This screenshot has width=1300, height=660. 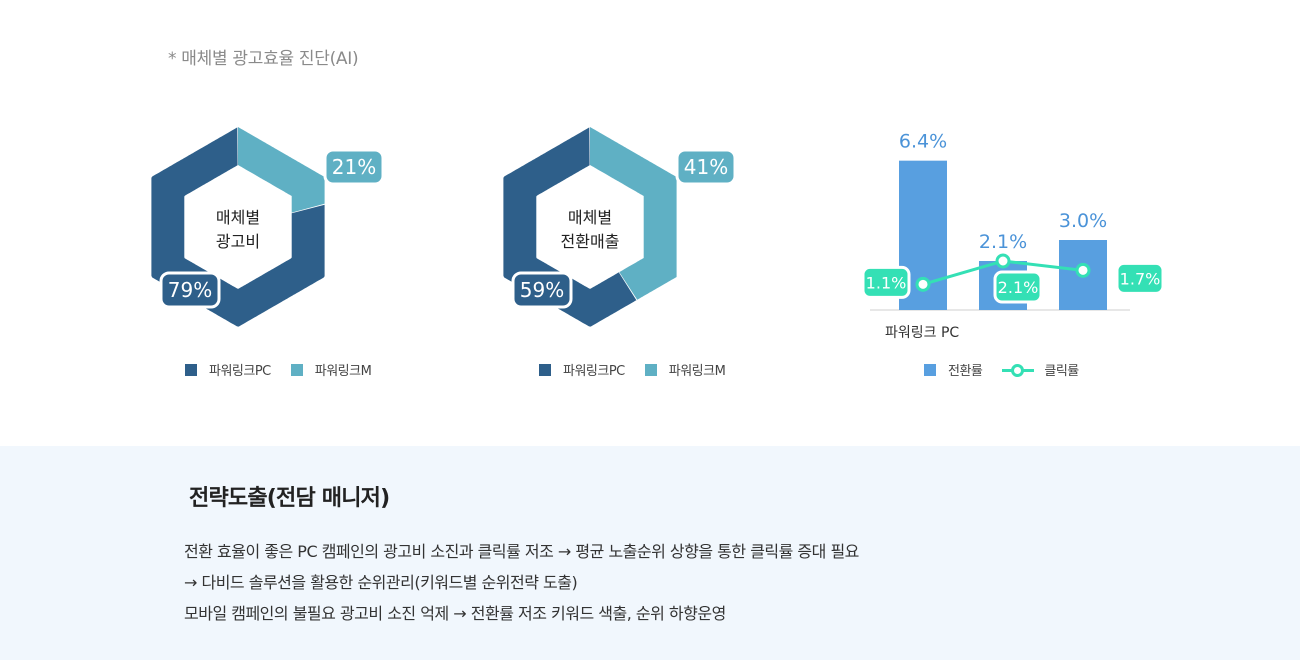 I want to click on legend-swatch-line, so click(x=1018, y=370).